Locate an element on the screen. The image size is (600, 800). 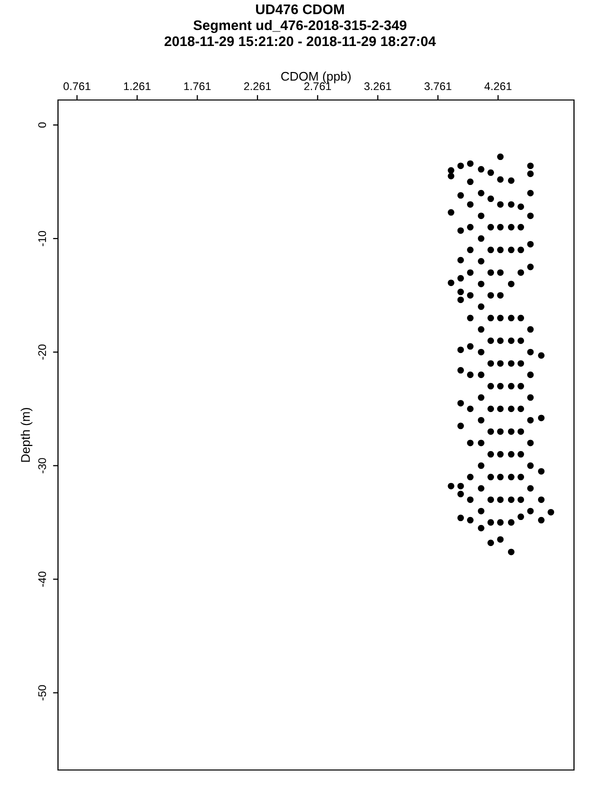
y-axis-title: Depth (m) is located at coordinates (26, 435).